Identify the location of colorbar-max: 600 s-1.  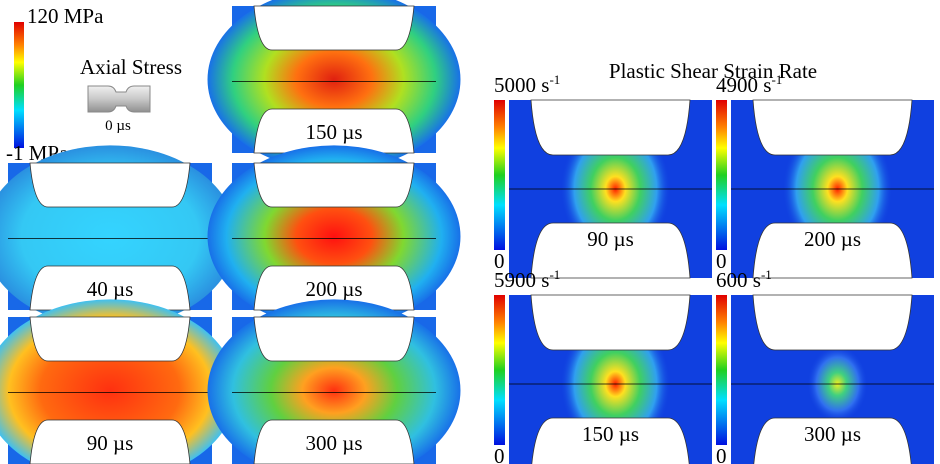
(744, 279).